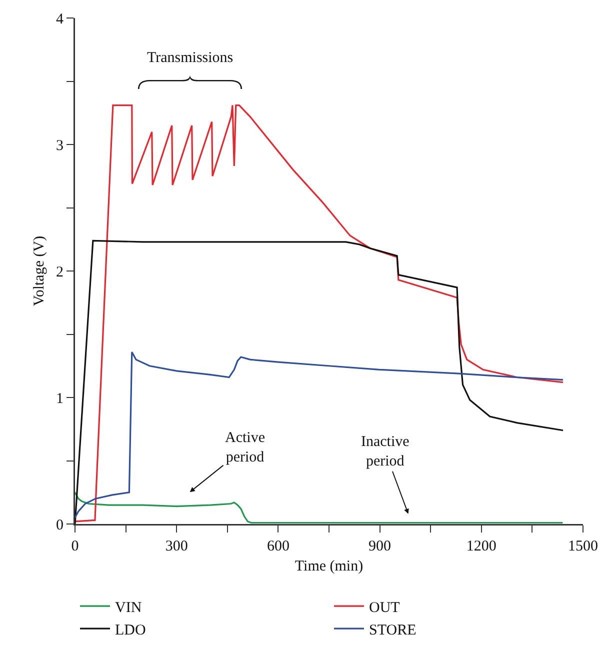 Image resolution: width=605 pixels, height=659 pixels. Describe the element at coordinates (583, 546) in the screenshot. I see `x-tick-label: 1500` at that location.